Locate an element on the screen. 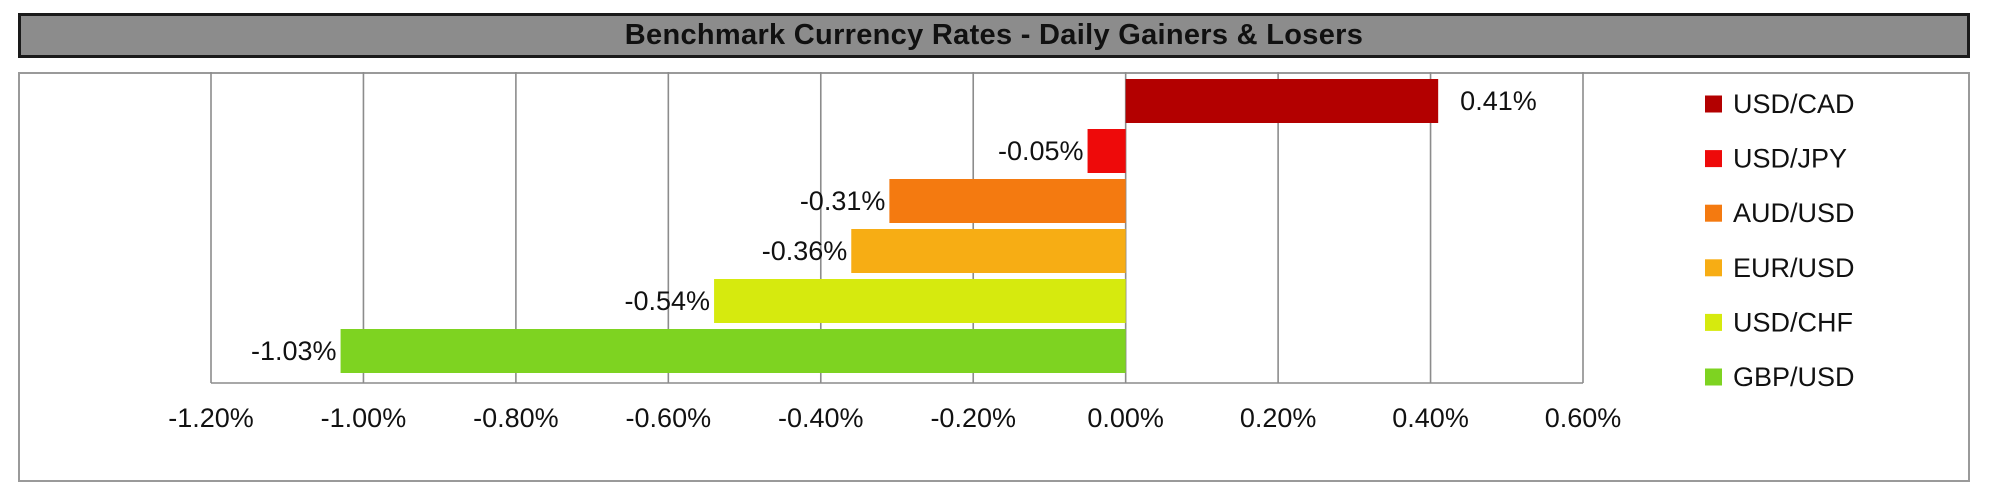 Image resolution: width=1990 pixels, height=500 pixels. bar-usd-cad is located at coordinates (1282, 101).